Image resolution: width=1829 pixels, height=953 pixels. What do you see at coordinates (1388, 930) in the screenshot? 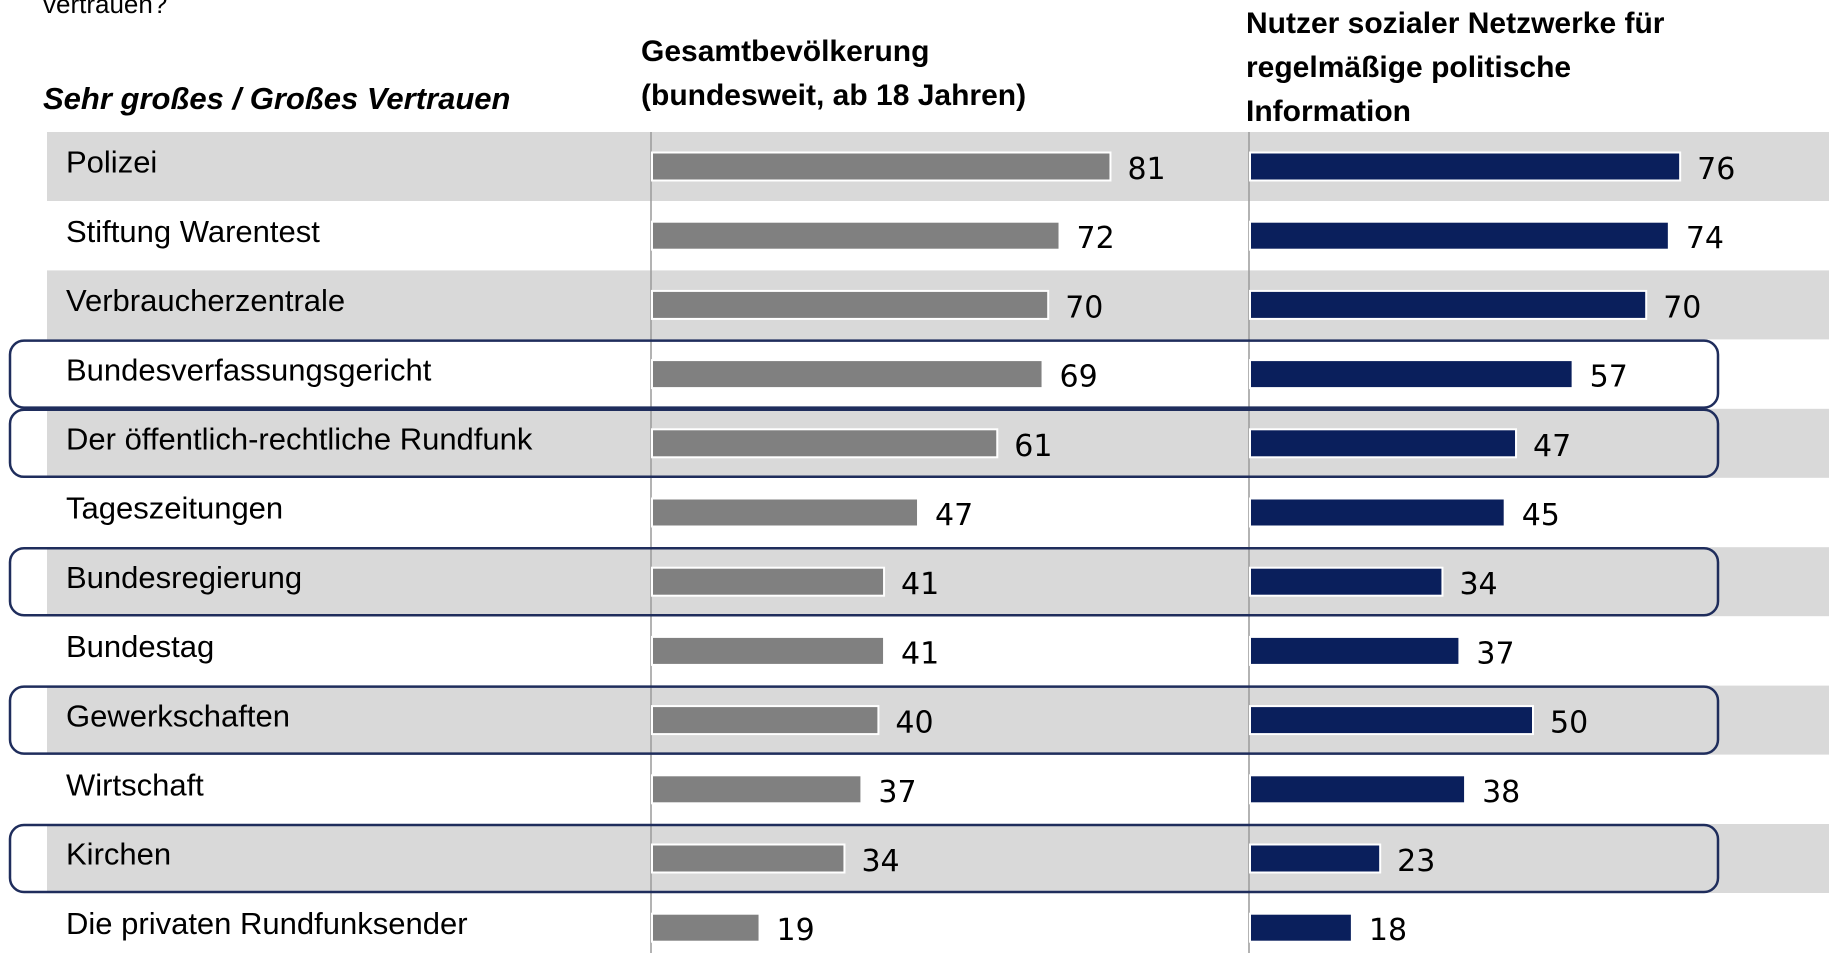
I see `value-label: 18` at bounding box center [1388, 930].